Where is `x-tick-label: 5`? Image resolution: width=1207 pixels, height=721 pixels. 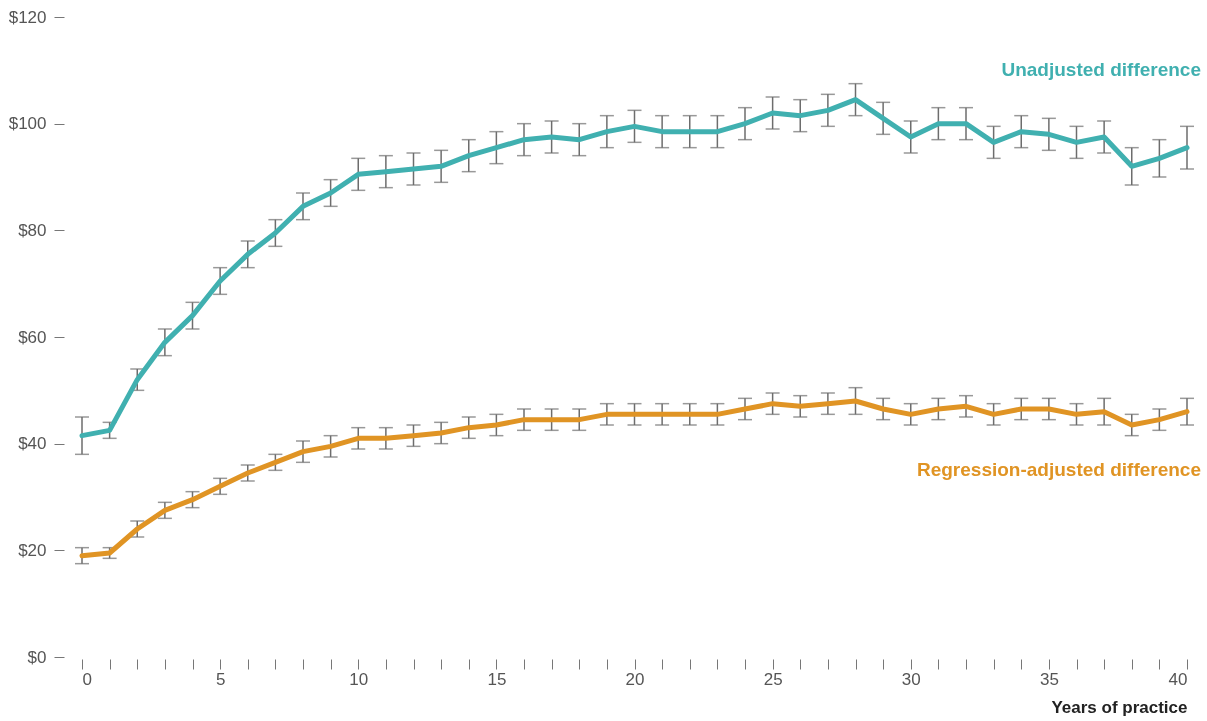 x-tick-label: 5 is located at coordinates (220, 679).